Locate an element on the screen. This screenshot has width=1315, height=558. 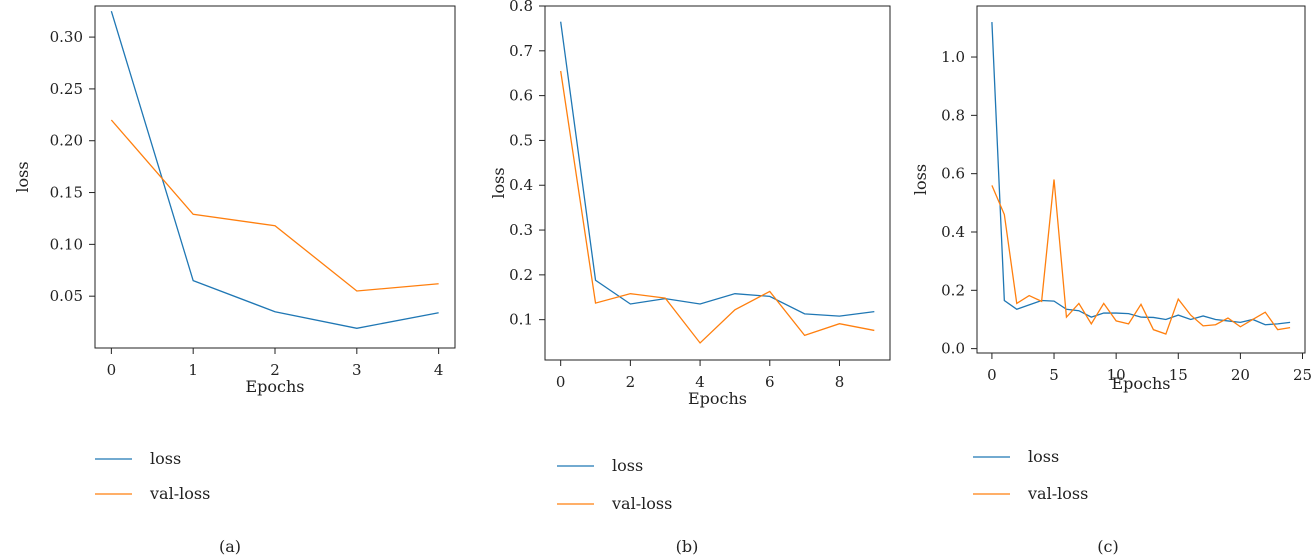
x-tick-label: 6 is located at coordinates (770, 382).